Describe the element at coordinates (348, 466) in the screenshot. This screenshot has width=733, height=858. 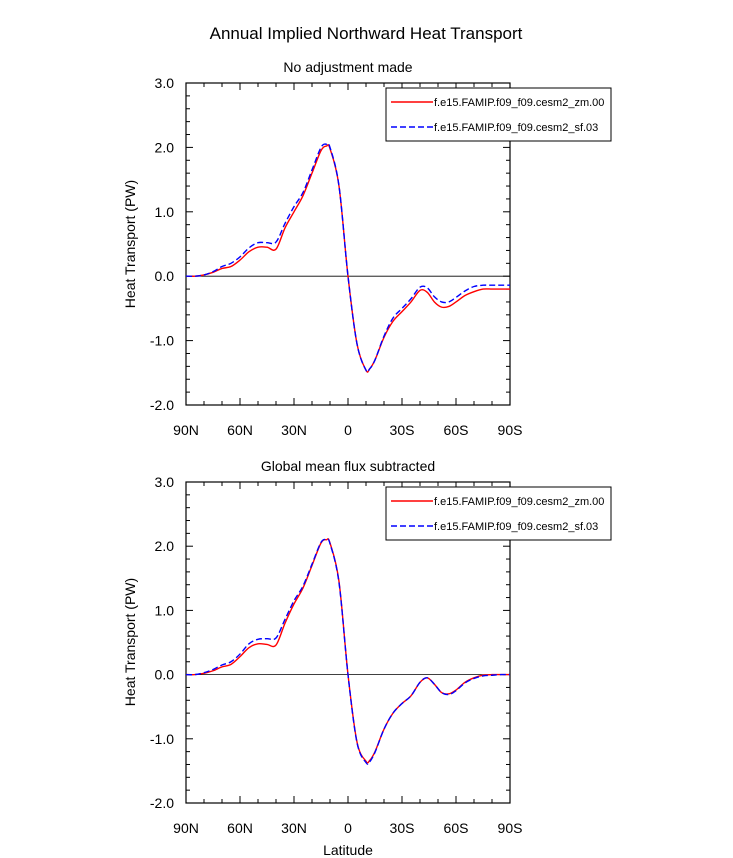
I see `panel-title: Global mean flux subtracted` at that location.